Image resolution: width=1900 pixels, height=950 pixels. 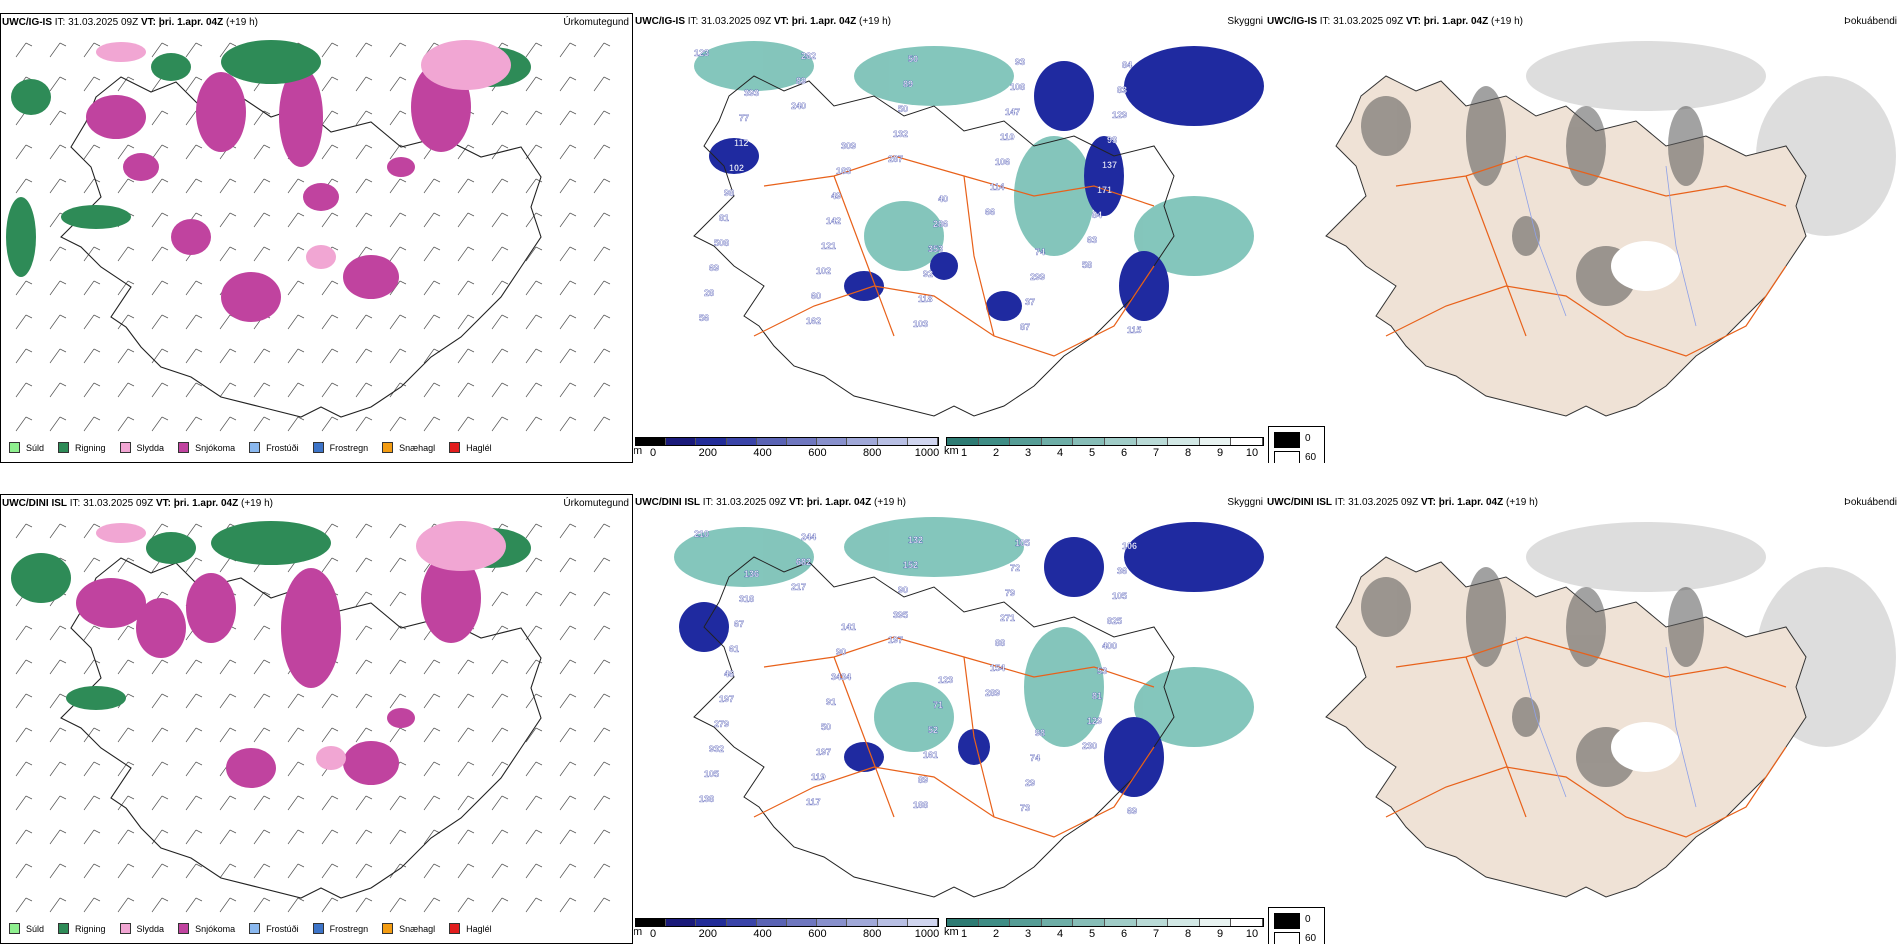 I want to click on visibility-label: 92, so click(x=928, y=274).